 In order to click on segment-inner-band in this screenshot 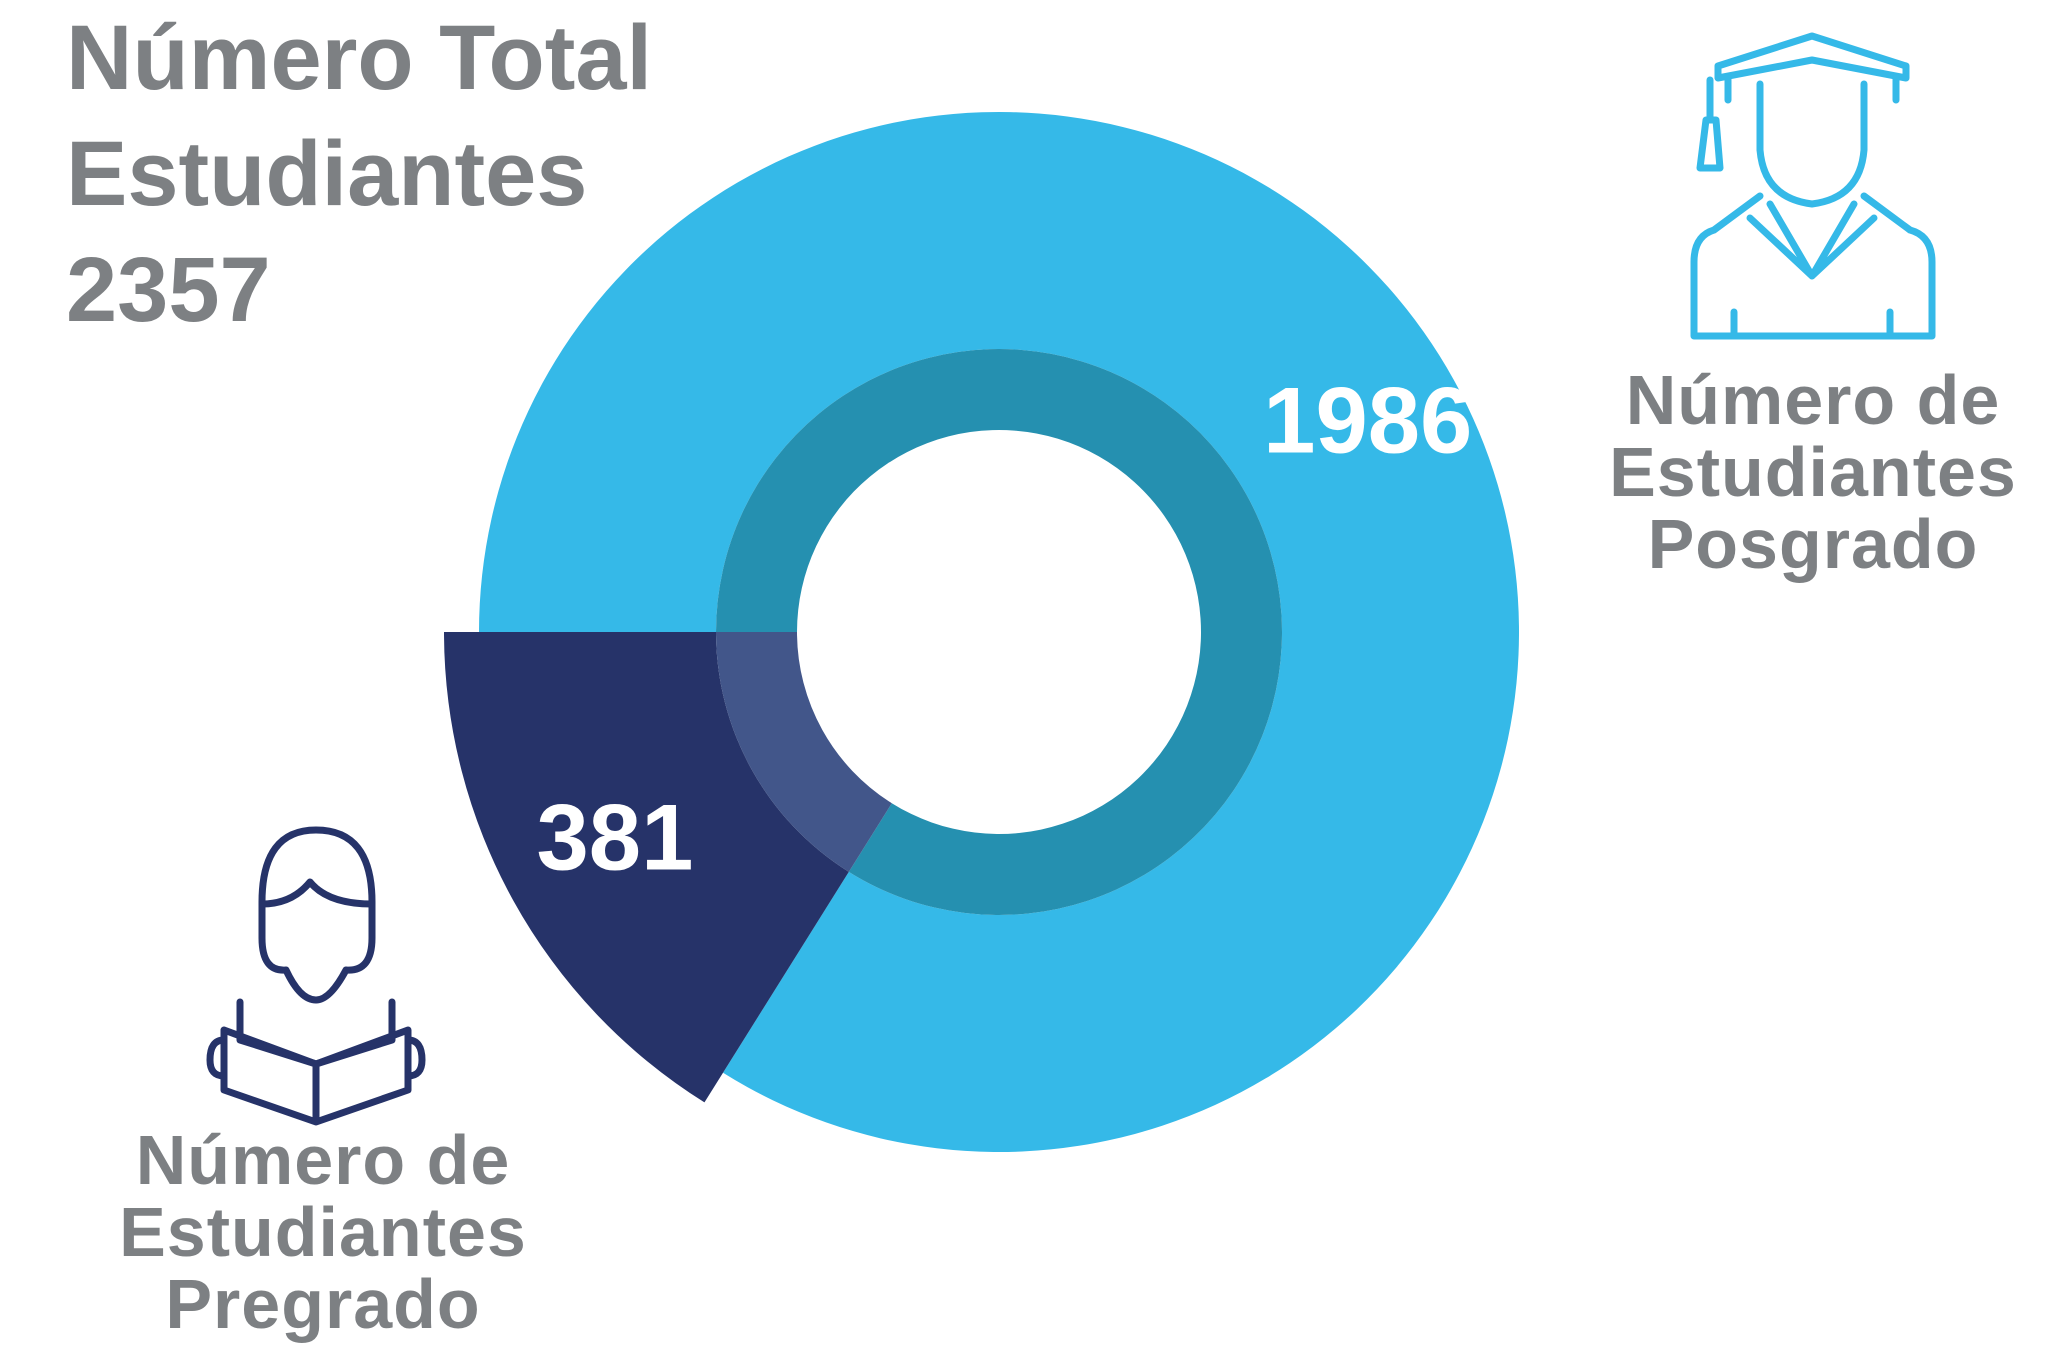, I will do `click(804, 752)`.